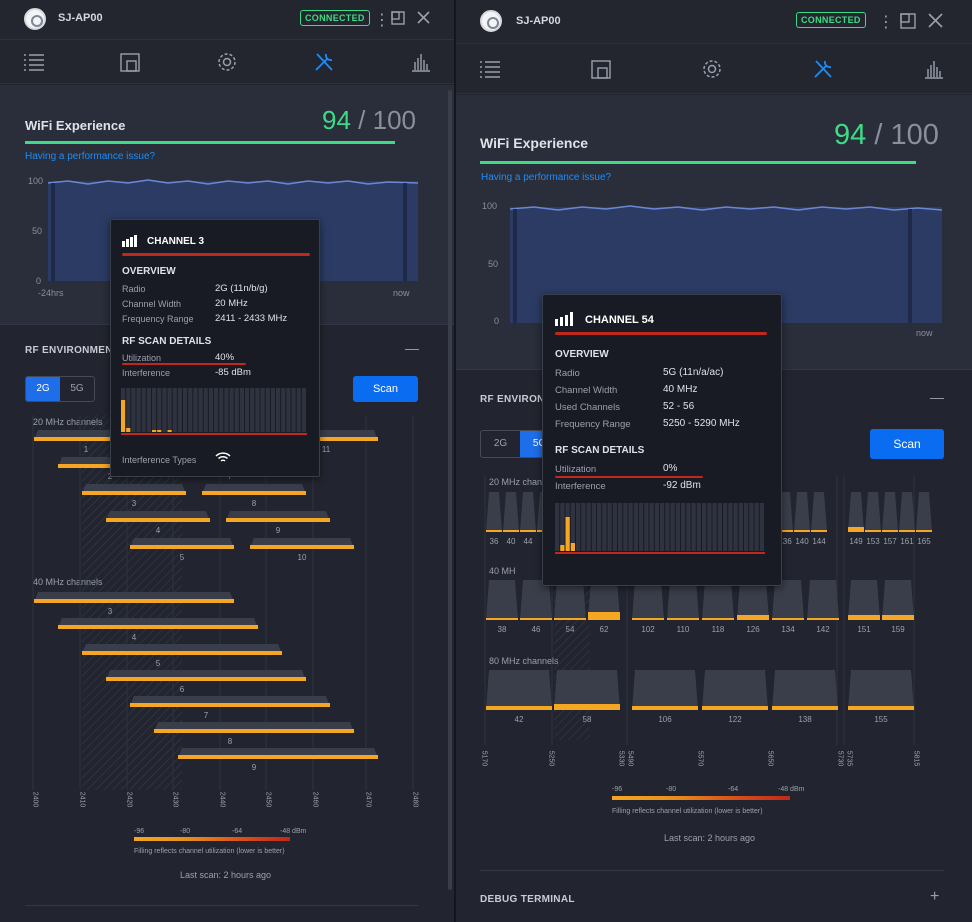 The image size is (972, 922). I want to click on channel-40-5: 5, so click(182, 656).